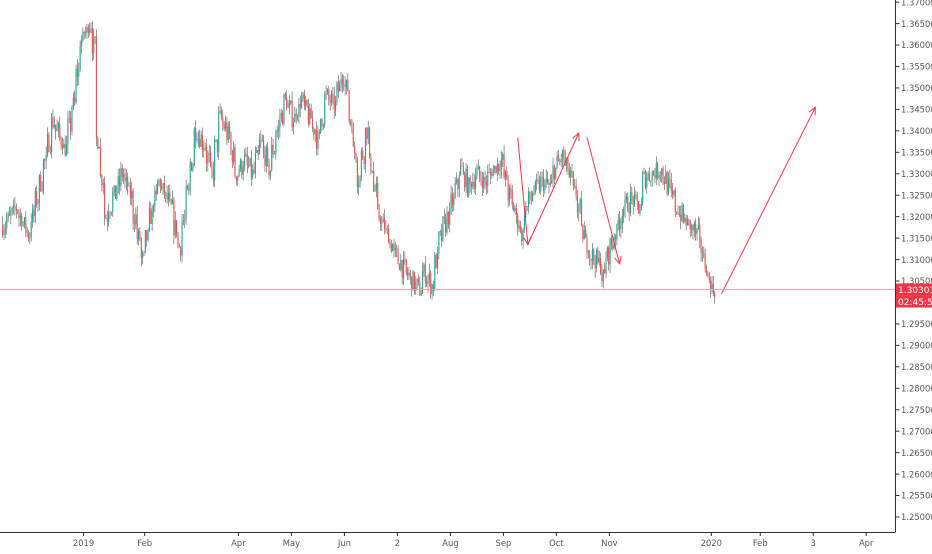  I want to click on price-tick-label: 1.26000, so click(916, 474).